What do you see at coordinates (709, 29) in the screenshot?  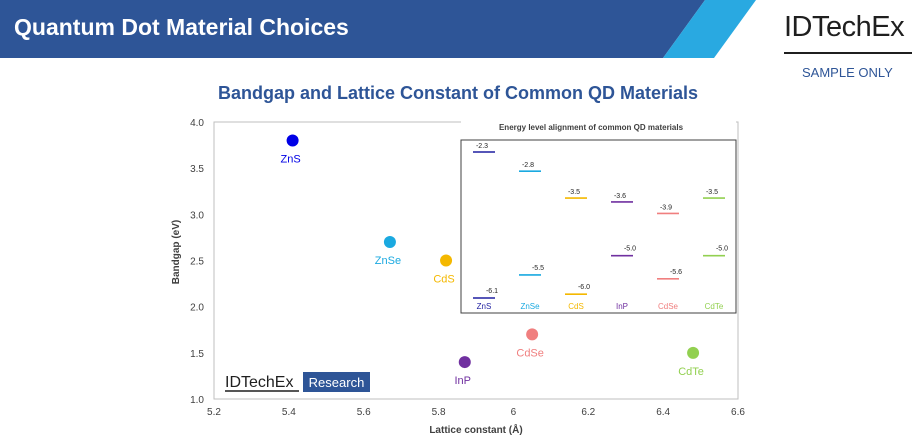 I see `header-accent-stripe` at bounding box center [709, 29].